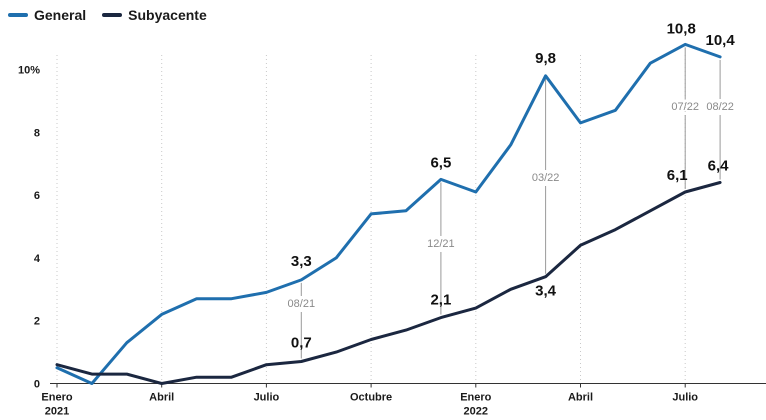  I want to click on data-label: 3,4, so click(546, 291).